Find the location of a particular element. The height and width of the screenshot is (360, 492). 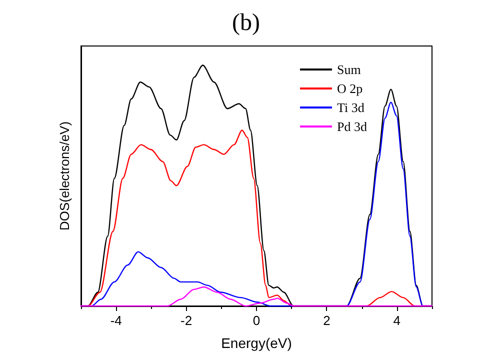

x-tick-label: 4 is located at coordinates (397, 320).